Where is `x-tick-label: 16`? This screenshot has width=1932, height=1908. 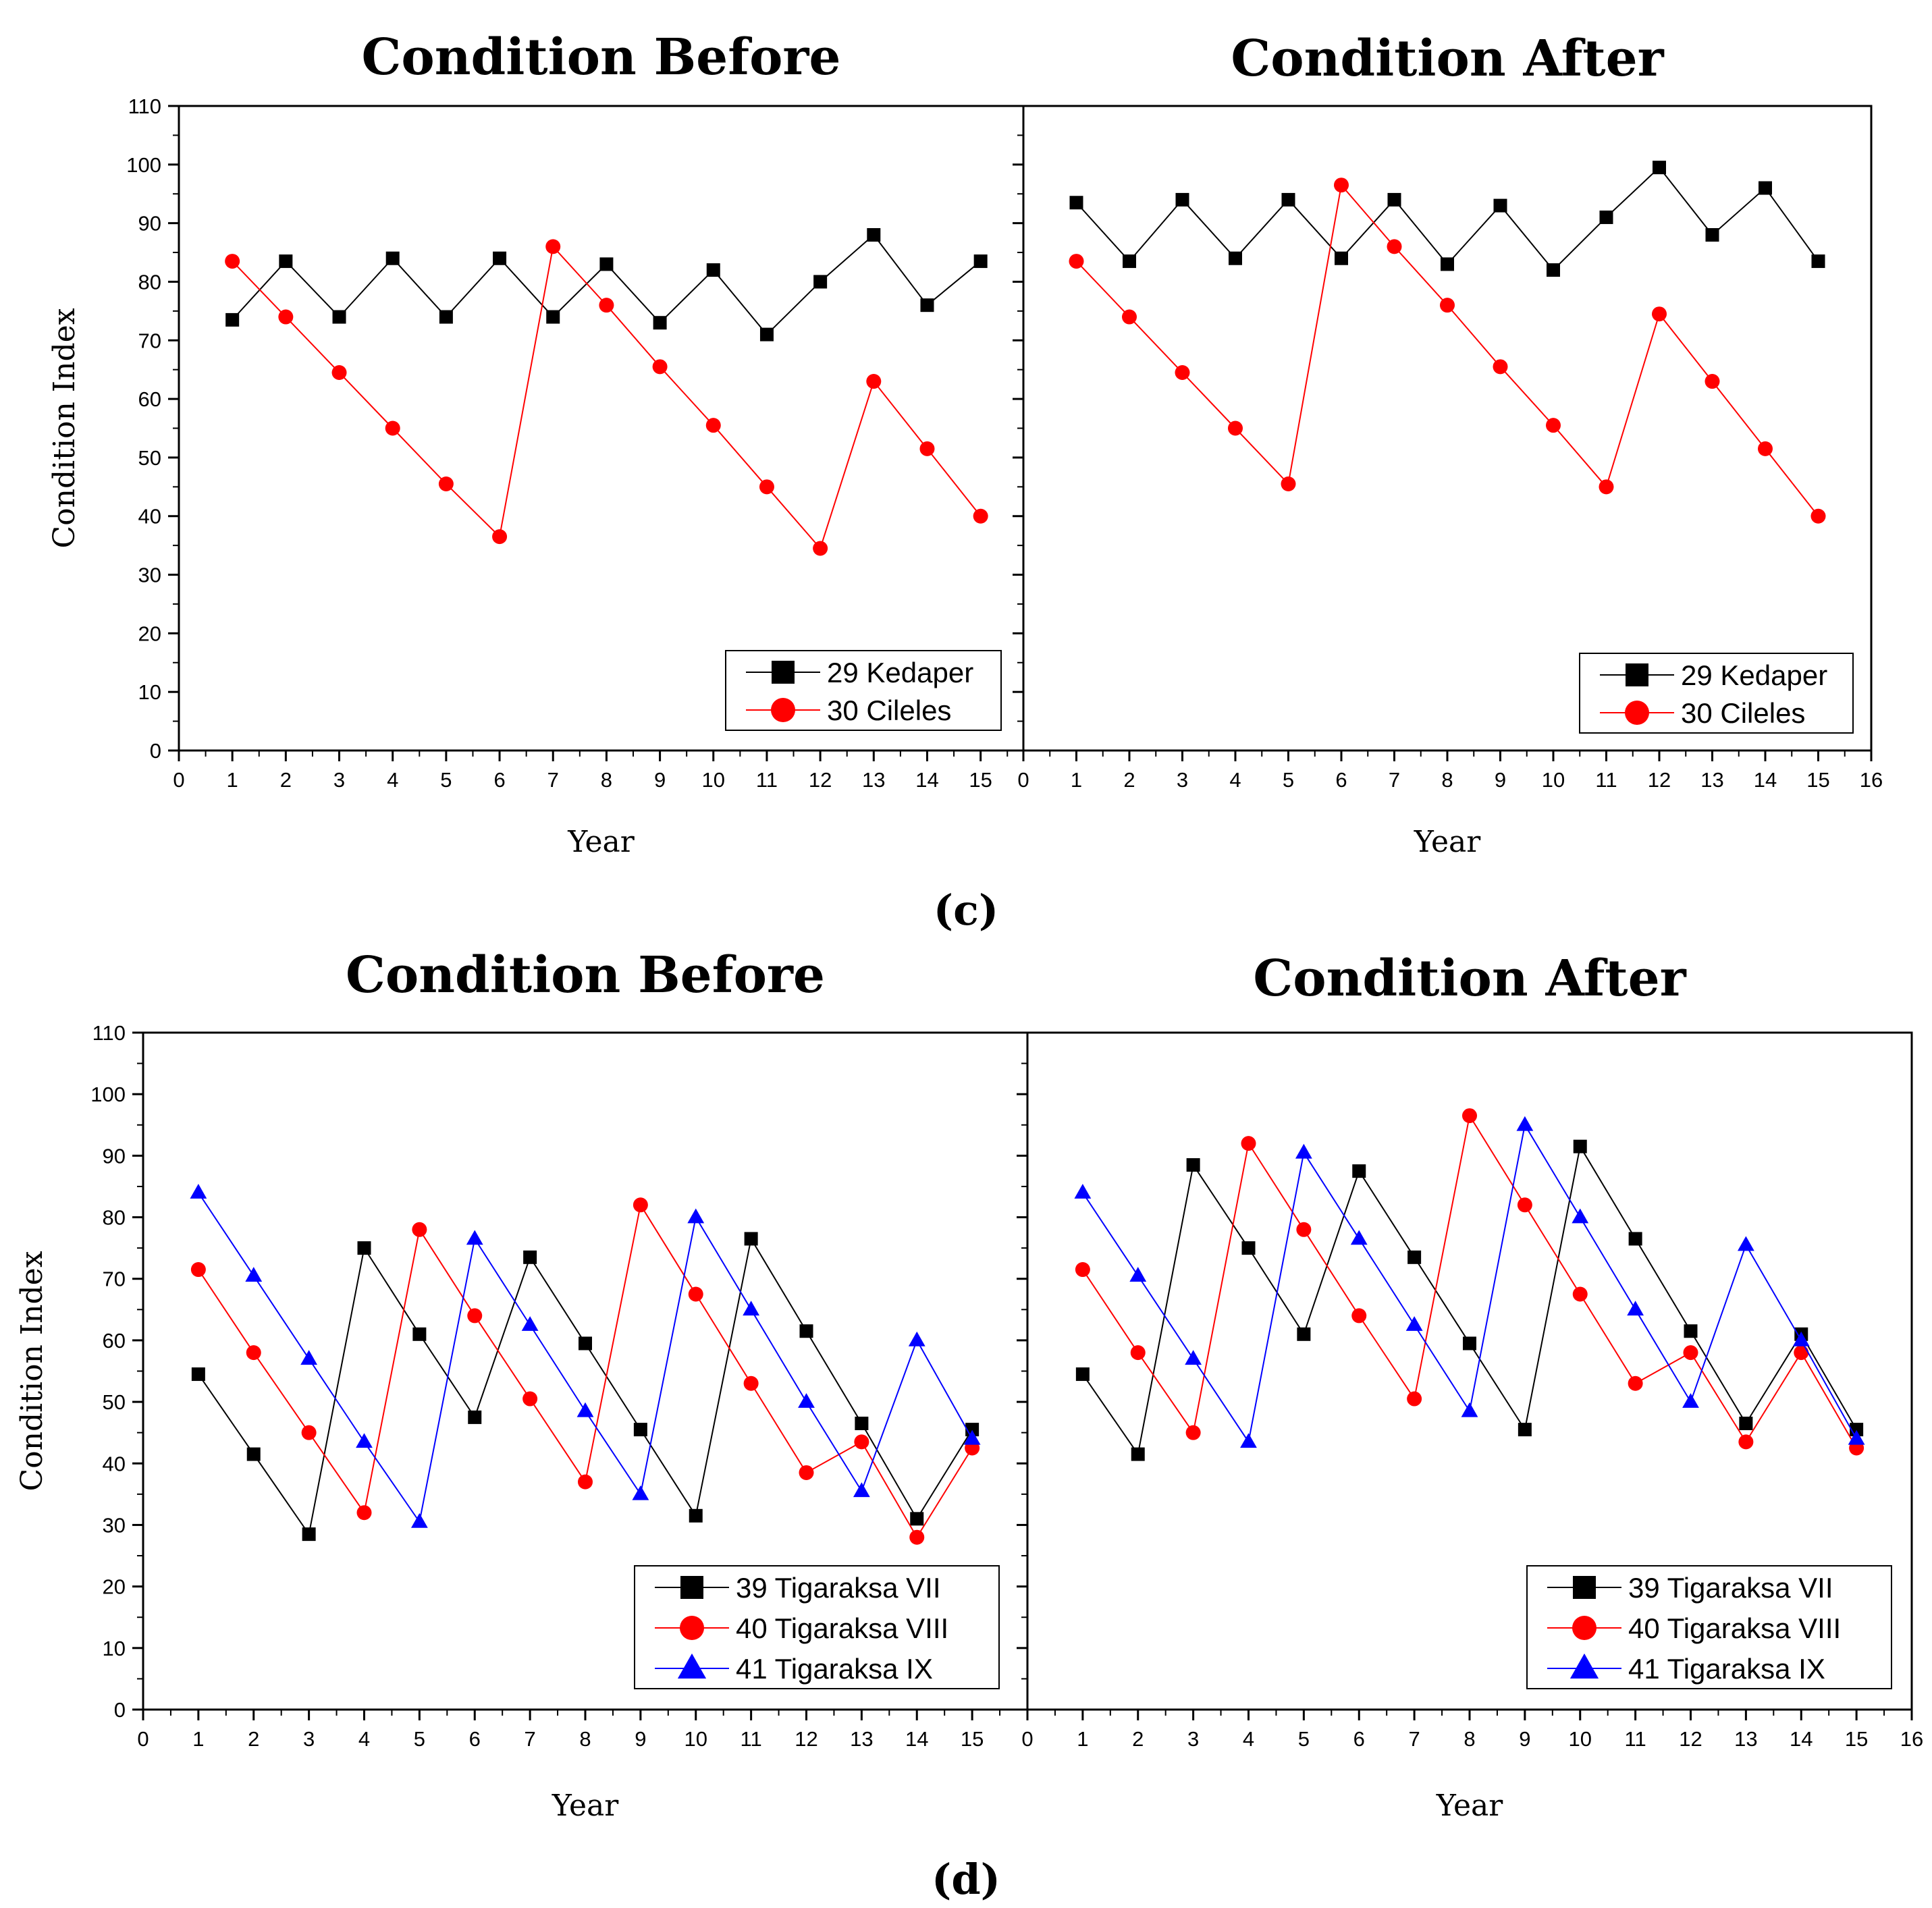 x-tick-label: 16 is located at coordinates (1872, 780).